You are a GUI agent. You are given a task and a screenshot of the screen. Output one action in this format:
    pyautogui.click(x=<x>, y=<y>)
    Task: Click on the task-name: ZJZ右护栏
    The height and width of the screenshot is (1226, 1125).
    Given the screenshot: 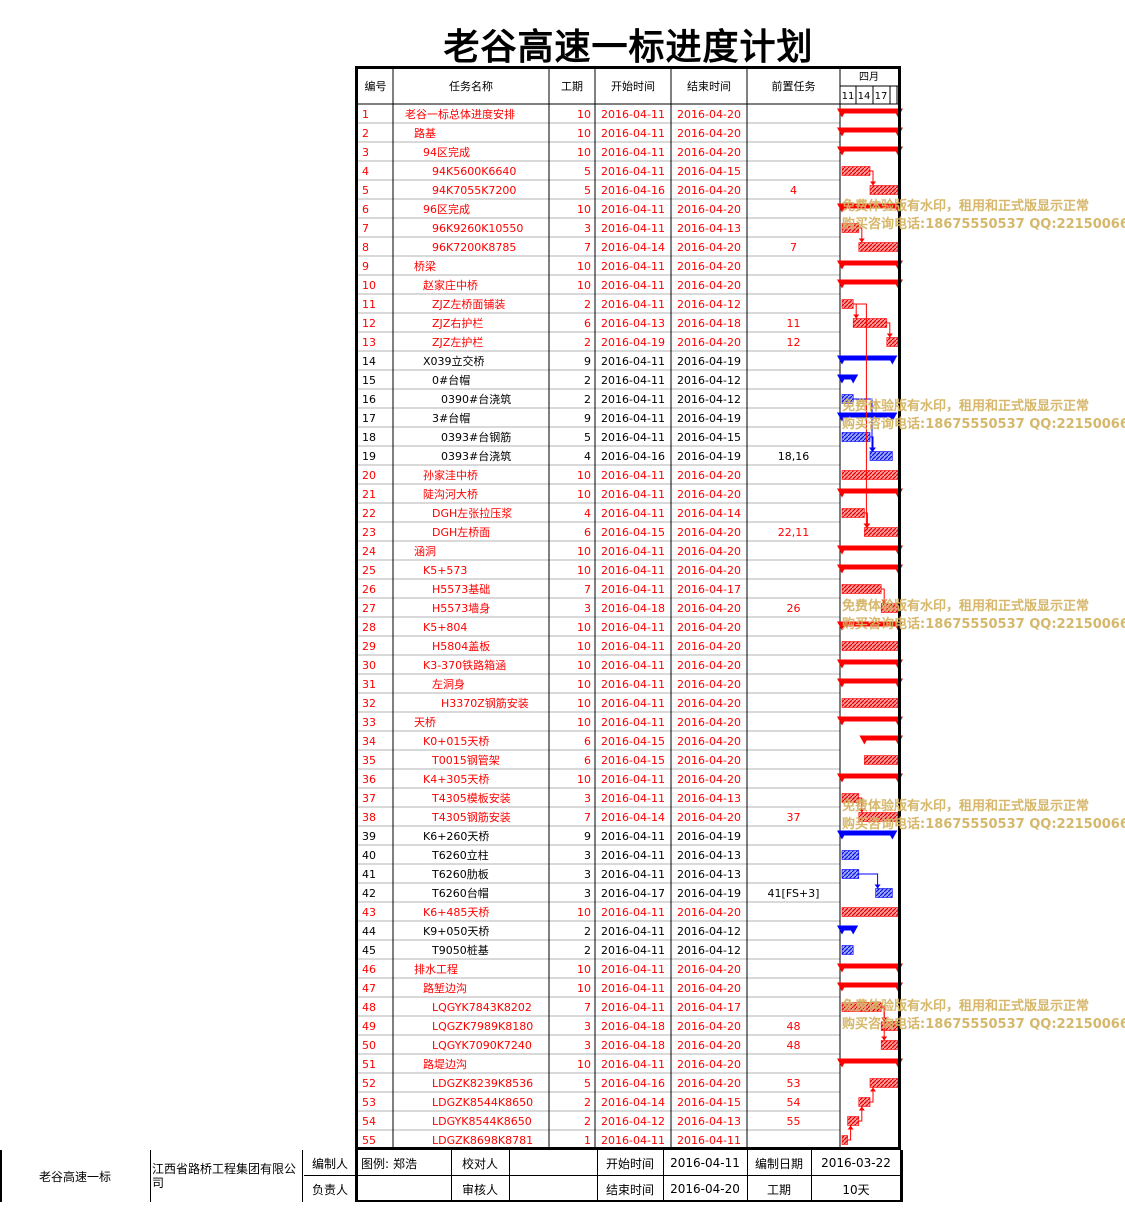 What is the action you would take?
    pyautogui.click(x=457, y=323)
    